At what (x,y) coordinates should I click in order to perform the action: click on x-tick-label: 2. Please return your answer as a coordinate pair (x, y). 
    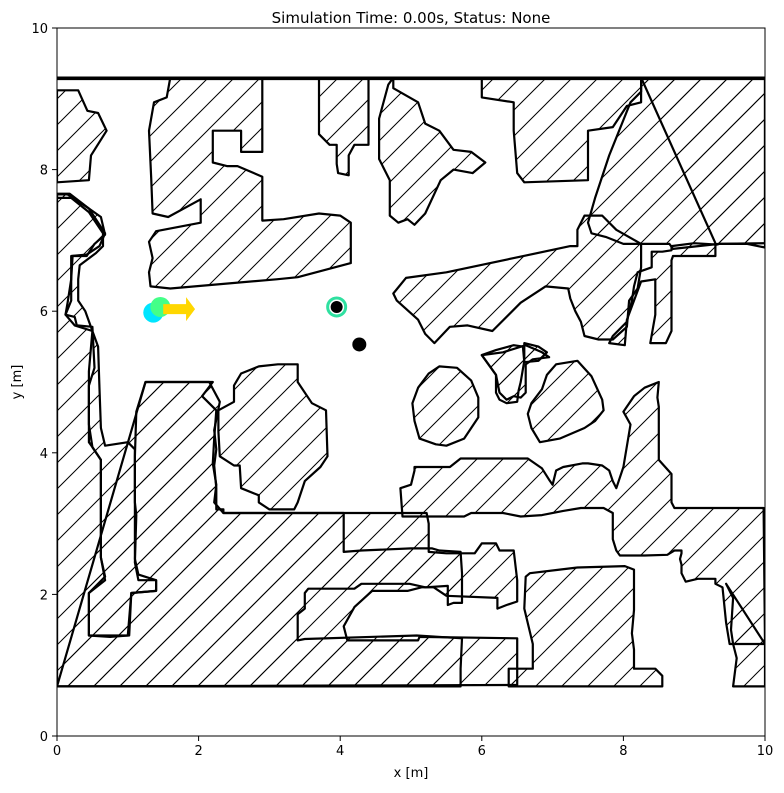
    Looking at the image, I should click on (198, 751).